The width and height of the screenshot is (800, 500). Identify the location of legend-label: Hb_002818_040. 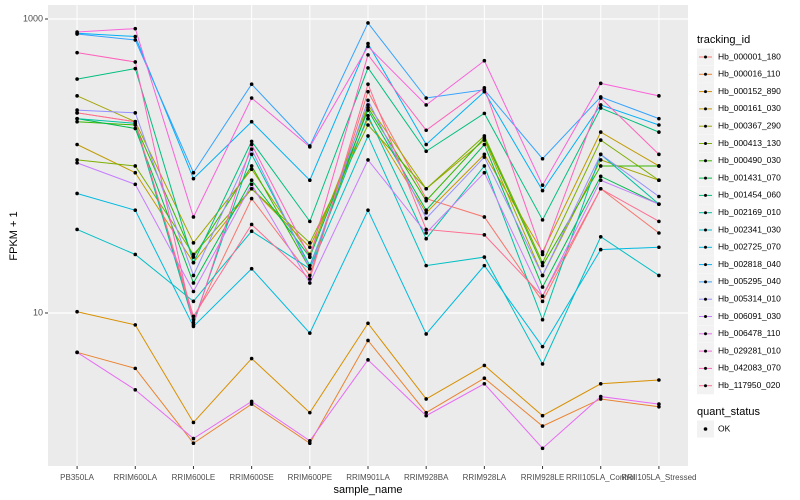
(749, 264).